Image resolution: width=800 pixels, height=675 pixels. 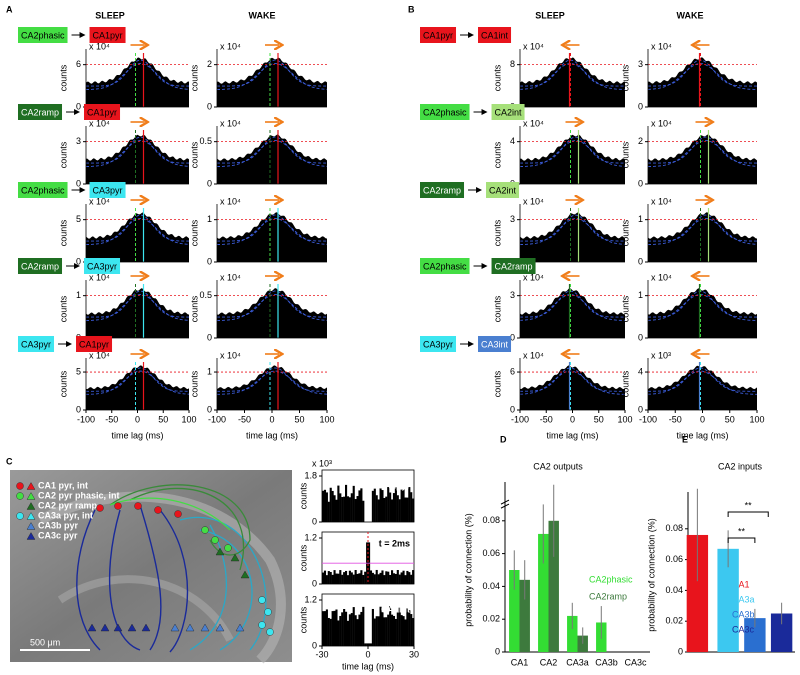 What do you see at coordinates (262, 15) in the screenshot?
I see `column-header: WAKE` at bounding box center [262, 15].